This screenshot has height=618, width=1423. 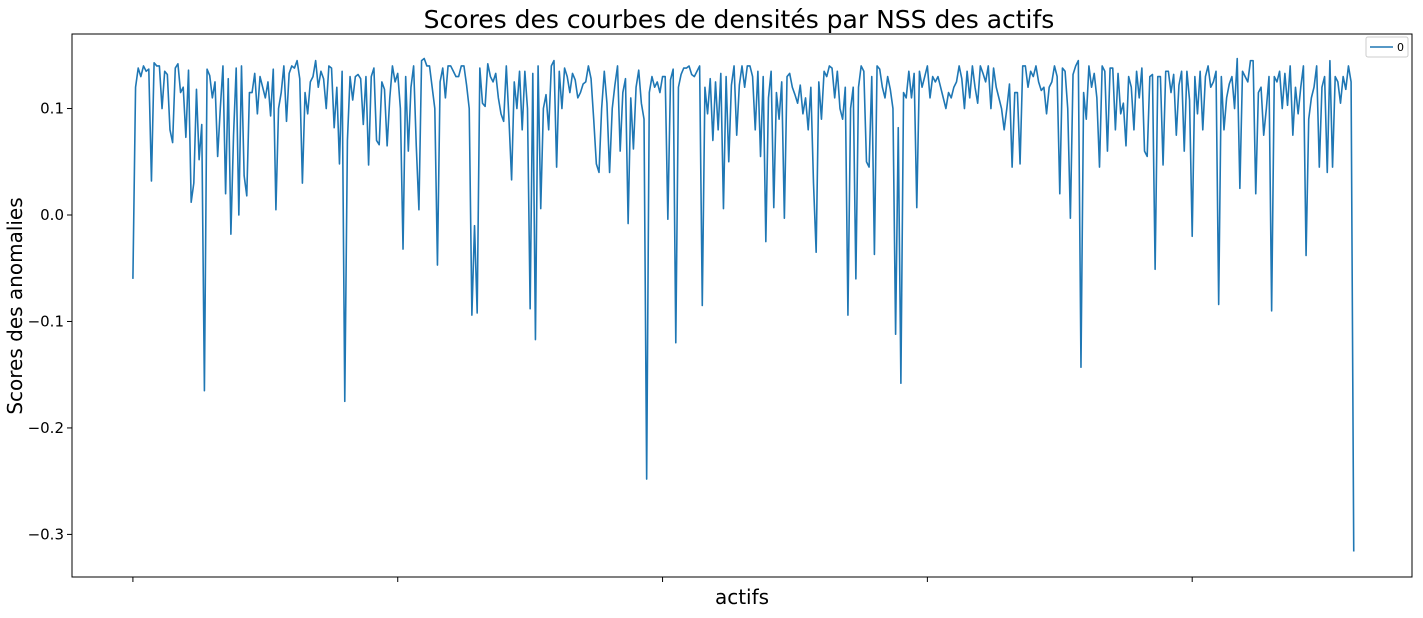 What do you see at coordinates (52, 109) in the screenshot?
I see `y-tick-label: 0.1` at bounding box center [52, 109].